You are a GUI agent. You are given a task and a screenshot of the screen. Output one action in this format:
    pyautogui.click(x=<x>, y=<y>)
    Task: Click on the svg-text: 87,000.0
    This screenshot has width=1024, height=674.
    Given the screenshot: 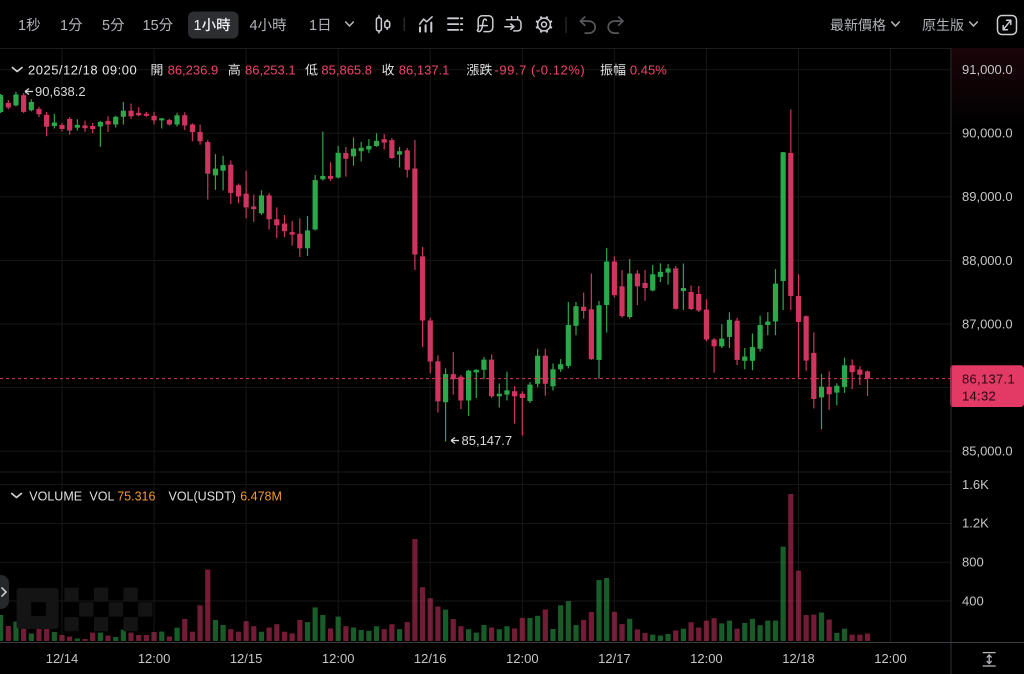 What is the action you would take?
    pyautogui.click(x=987, y=323)
    